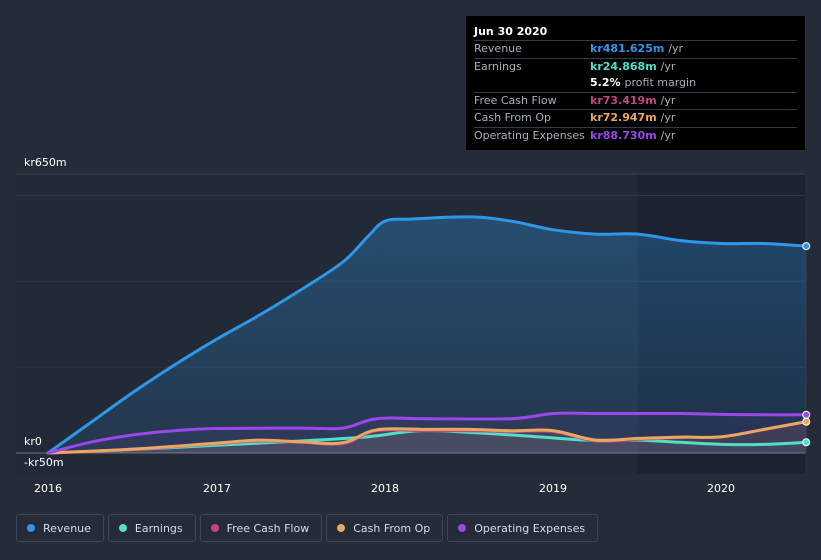  What do you see at coordinates (158, 528) in the screenshot?
I see `legend-label: Earnings` at bounding box center [158, 528].